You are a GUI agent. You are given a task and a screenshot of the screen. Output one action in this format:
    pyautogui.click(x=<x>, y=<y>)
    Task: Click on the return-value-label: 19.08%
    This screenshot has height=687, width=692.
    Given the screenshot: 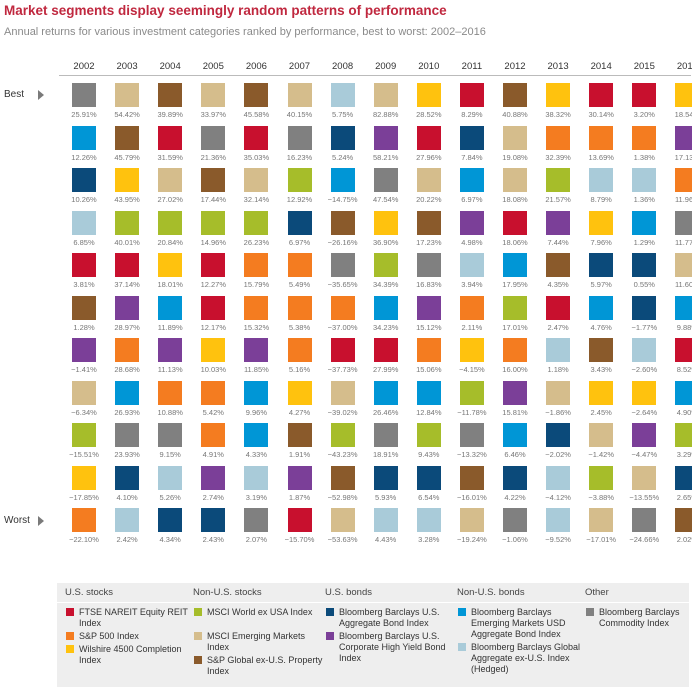 What is the action you would take?
    pyautogui.click(x=515, y=157)
    